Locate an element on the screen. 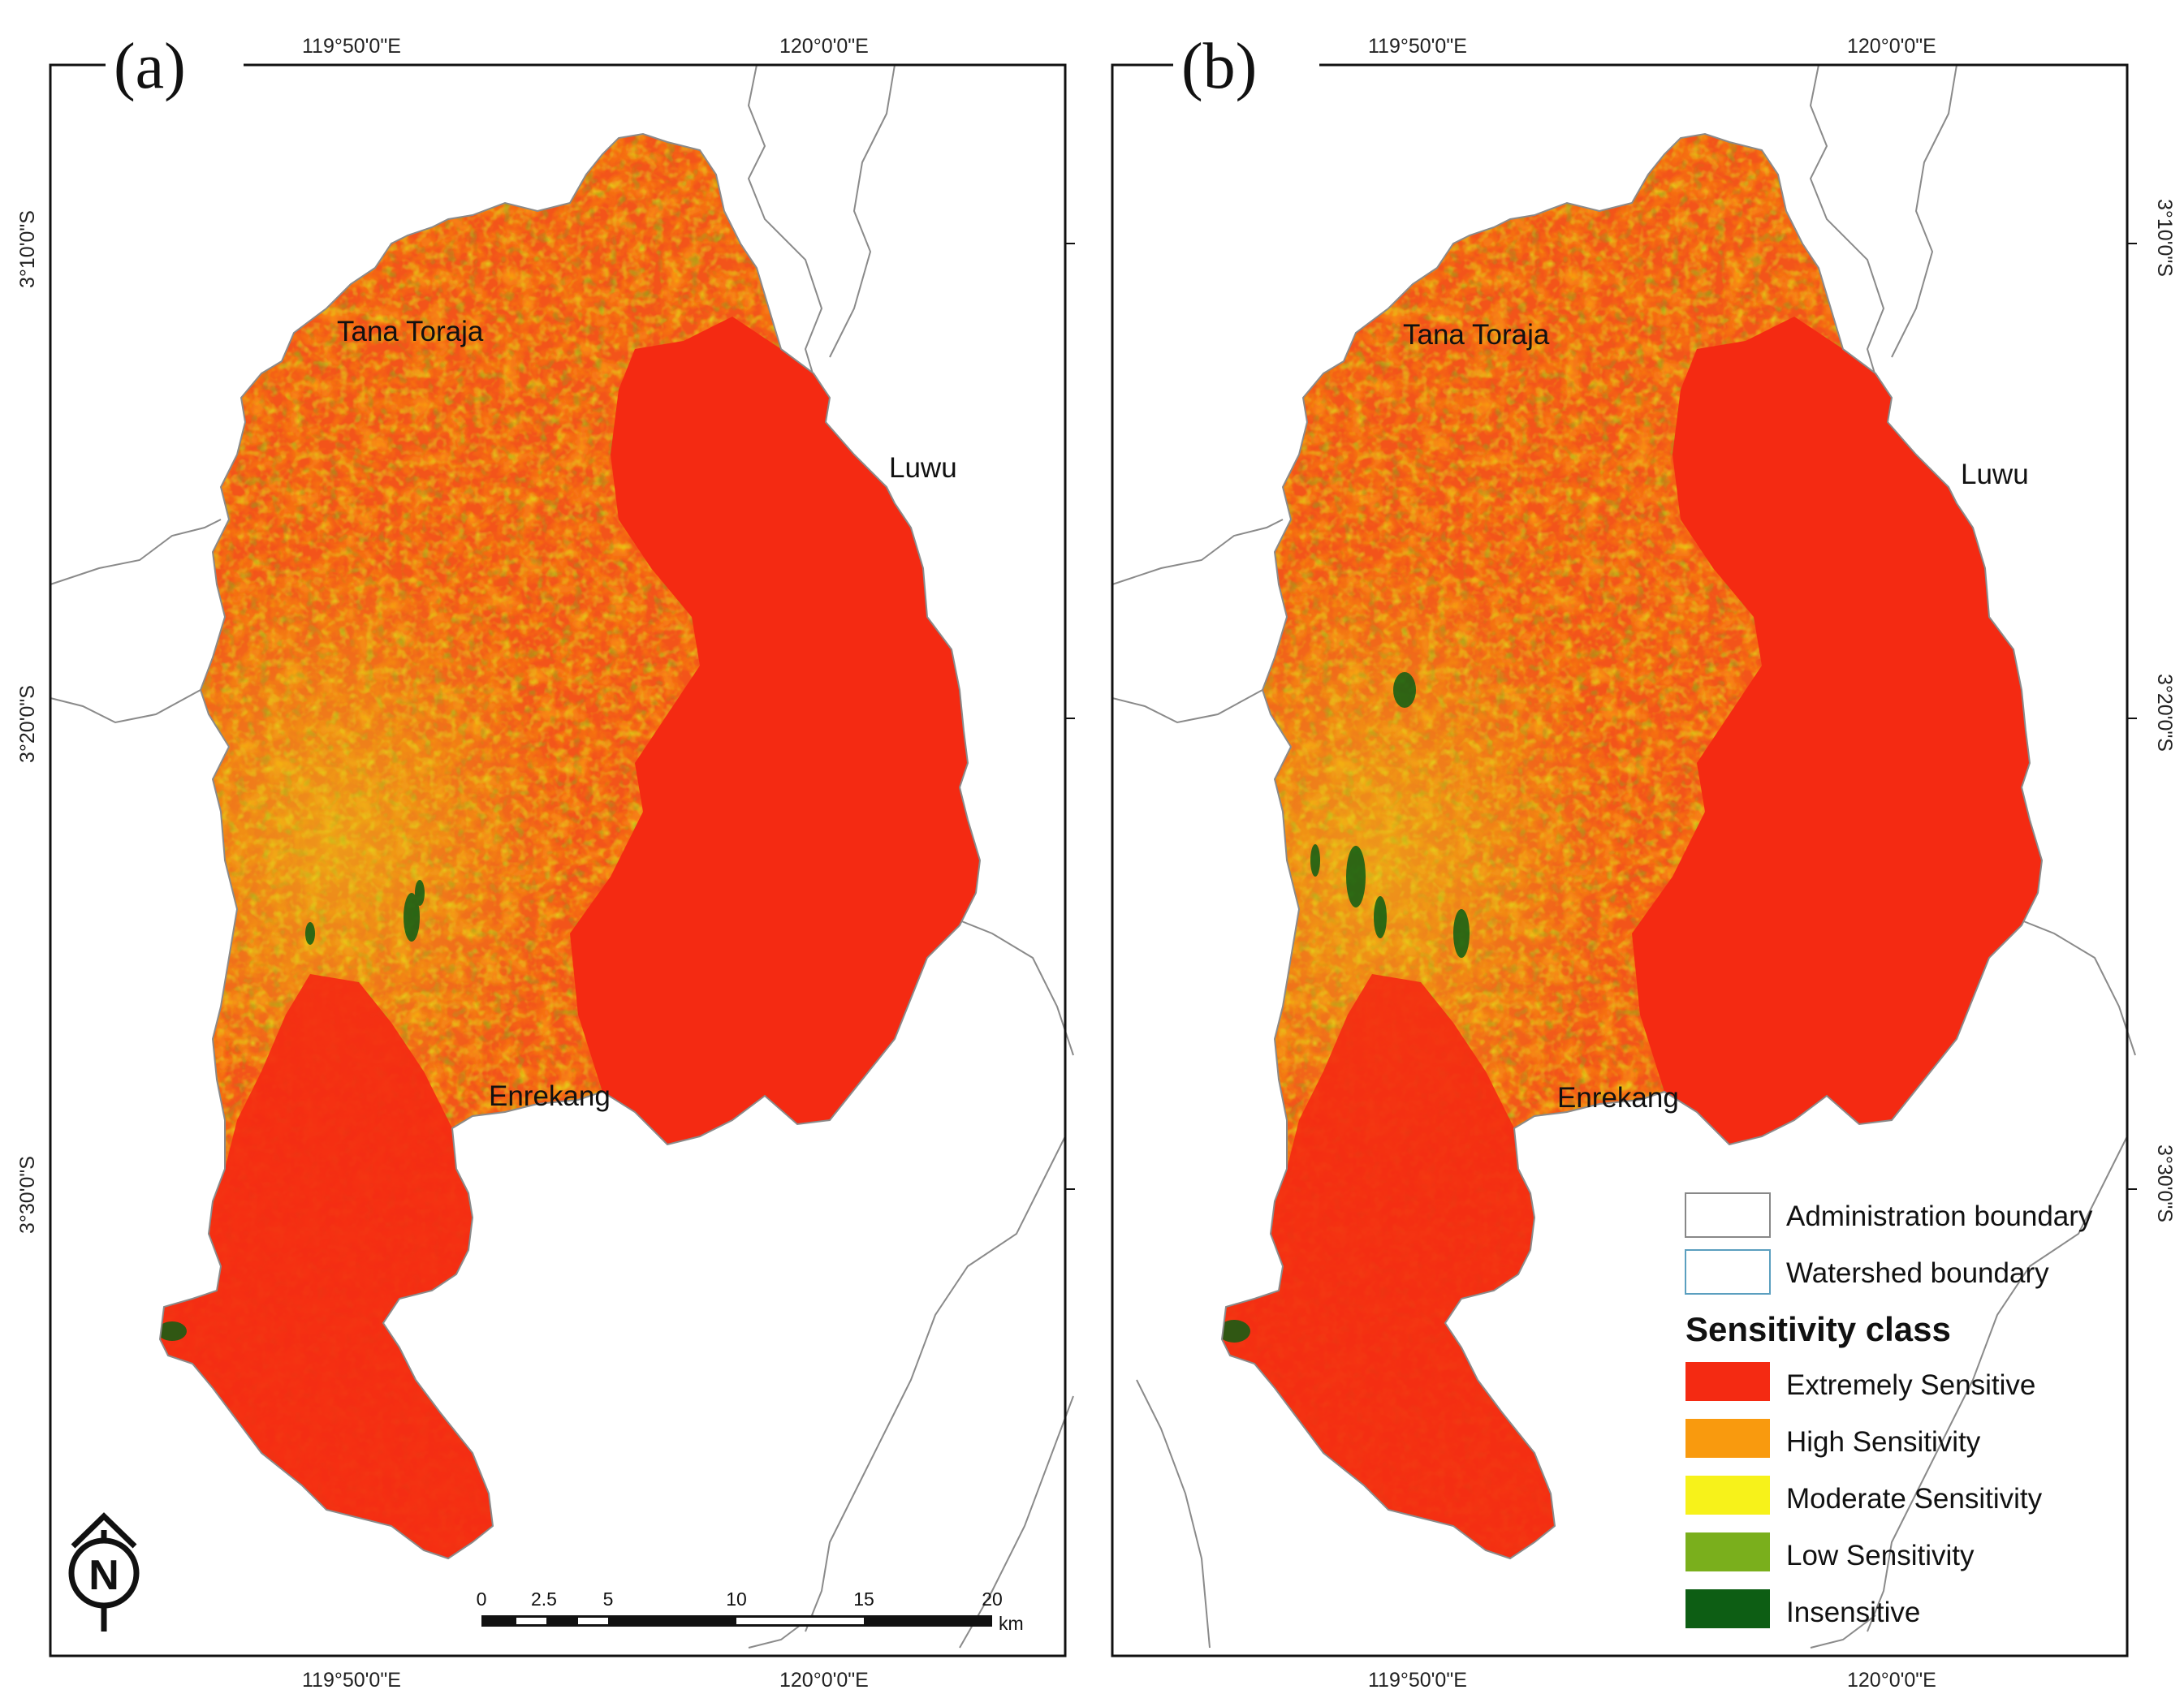  place-tana-toraja-b: Tana Toraja is located at coordinates (1477, 335).